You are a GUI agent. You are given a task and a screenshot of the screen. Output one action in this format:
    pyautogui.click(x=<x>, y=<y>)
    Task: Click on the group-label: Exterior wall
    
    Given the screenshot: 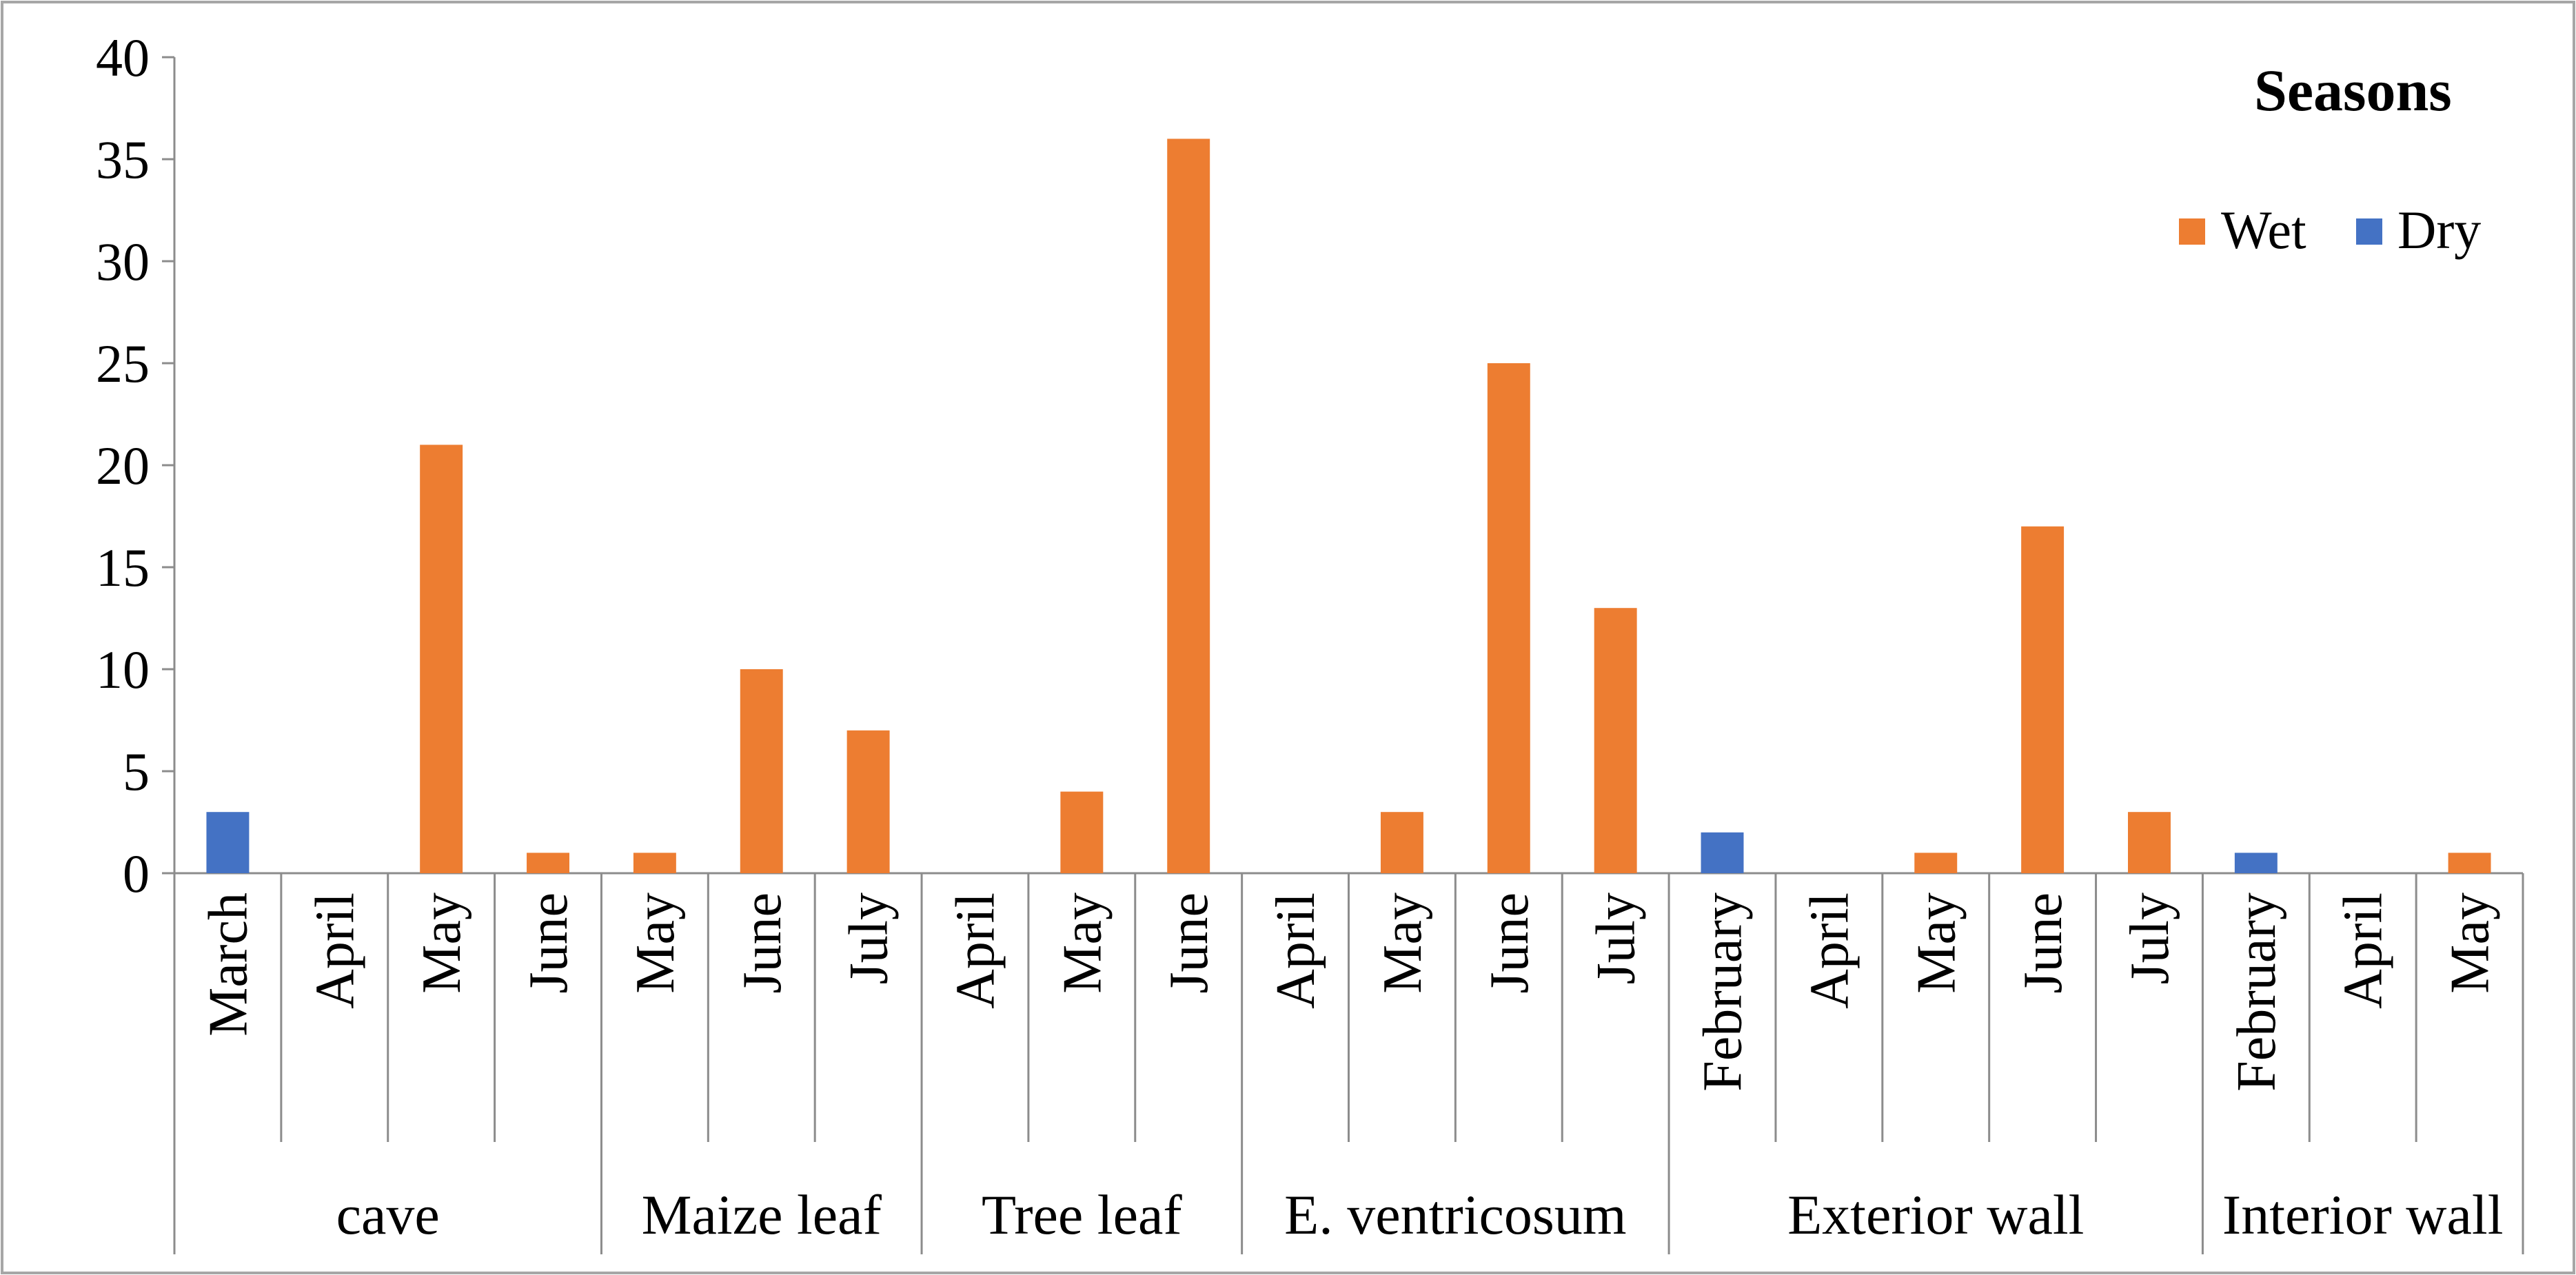 What is the action you would take?
    pyautogui.click(x=1935, y=1214)
    